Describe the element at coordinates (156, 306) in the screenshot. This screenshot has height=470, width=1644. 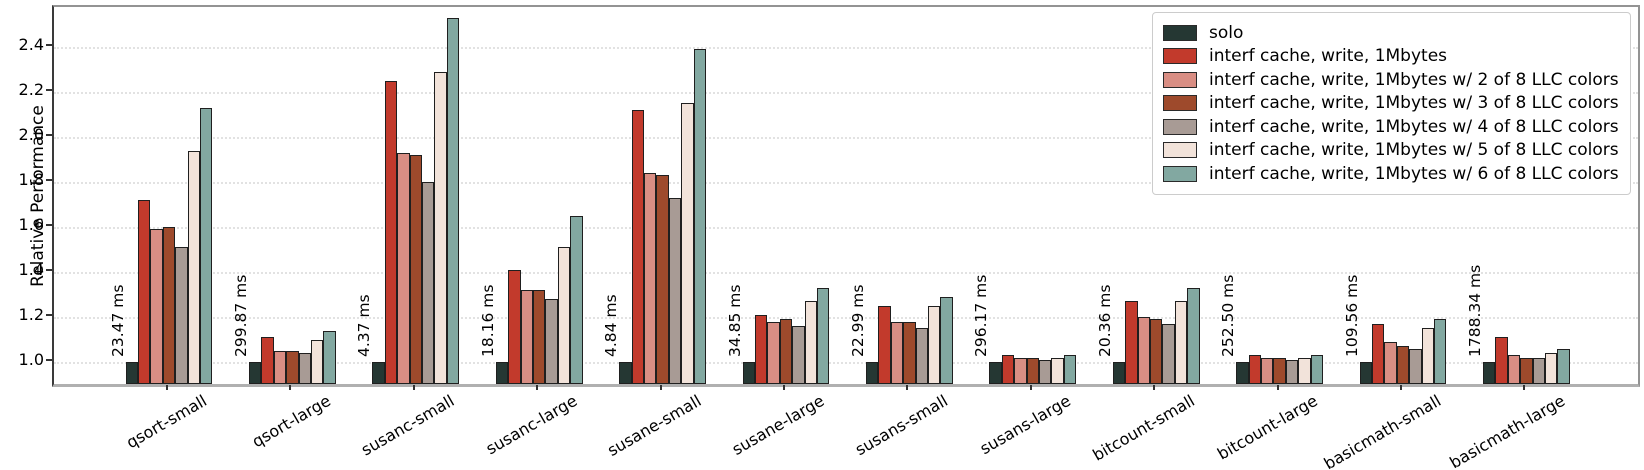
I see `bar-qsort-small-s2` at that location.